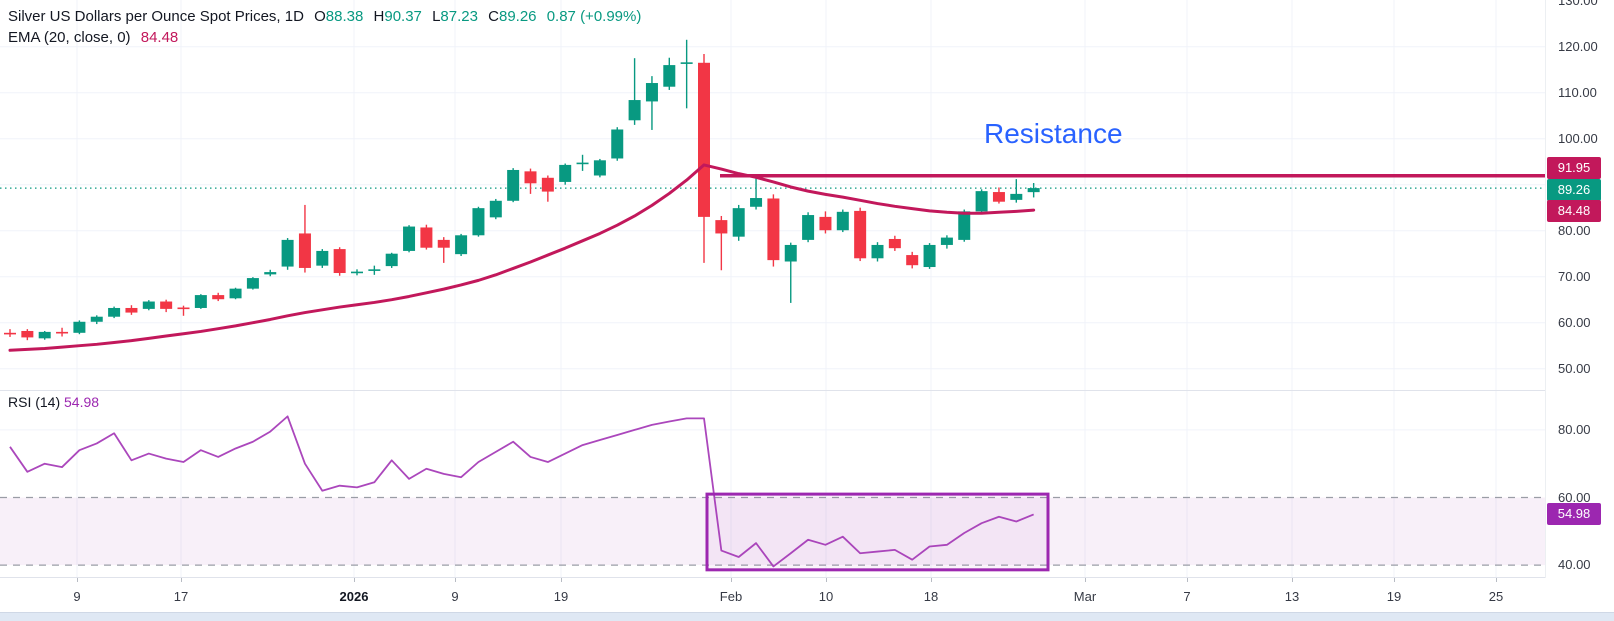 The height and width of the screenshot is (621, 1614). What do you see at coordinates (159, 37) in the screenshot?
I see `ema-value: 84.48` at bounding box center [159, 37].